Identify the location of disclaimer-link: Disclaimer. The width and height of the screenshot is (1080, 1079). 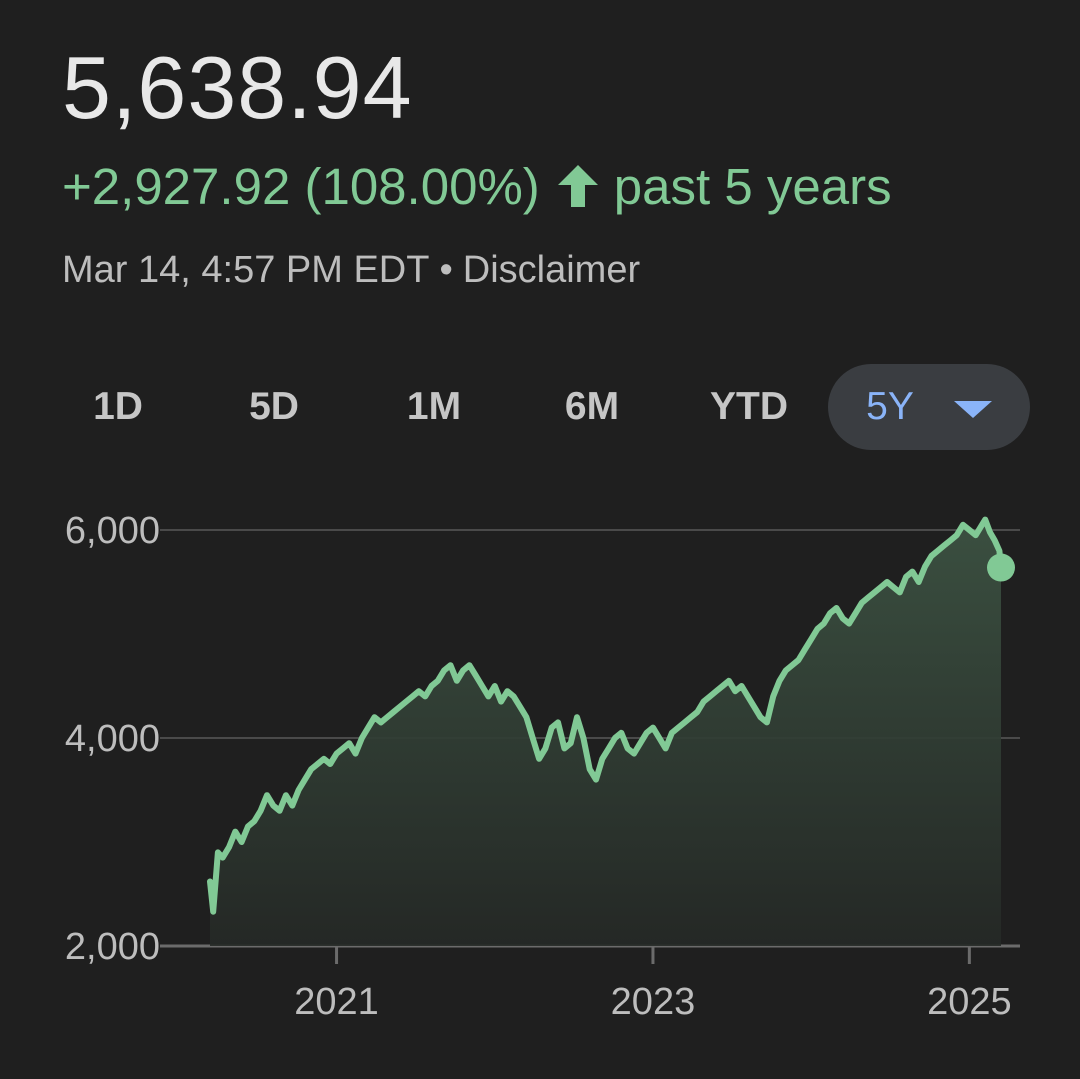
(551, 270).